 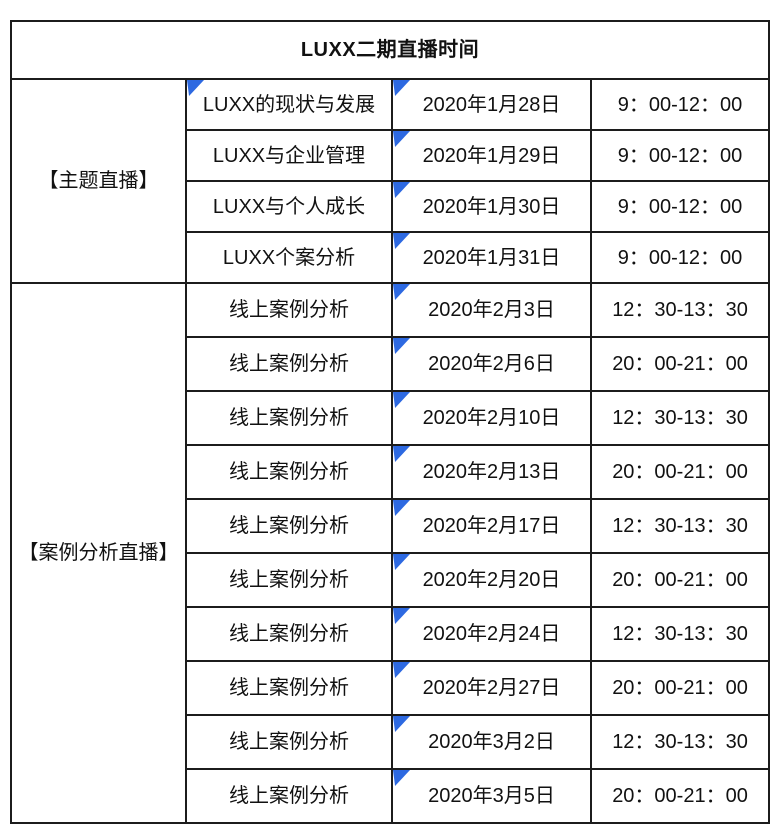 I want to click on date-text: 2020年2月6日, so click(x=491, y=364).